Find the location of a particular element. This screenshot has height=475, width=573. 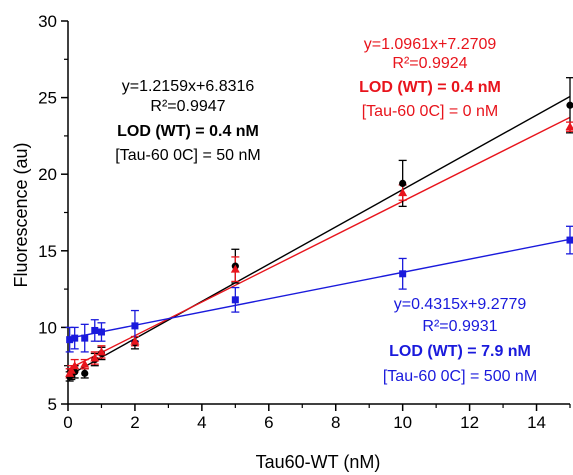

y-tick-label: 5 is located at coordinates (52, 404).